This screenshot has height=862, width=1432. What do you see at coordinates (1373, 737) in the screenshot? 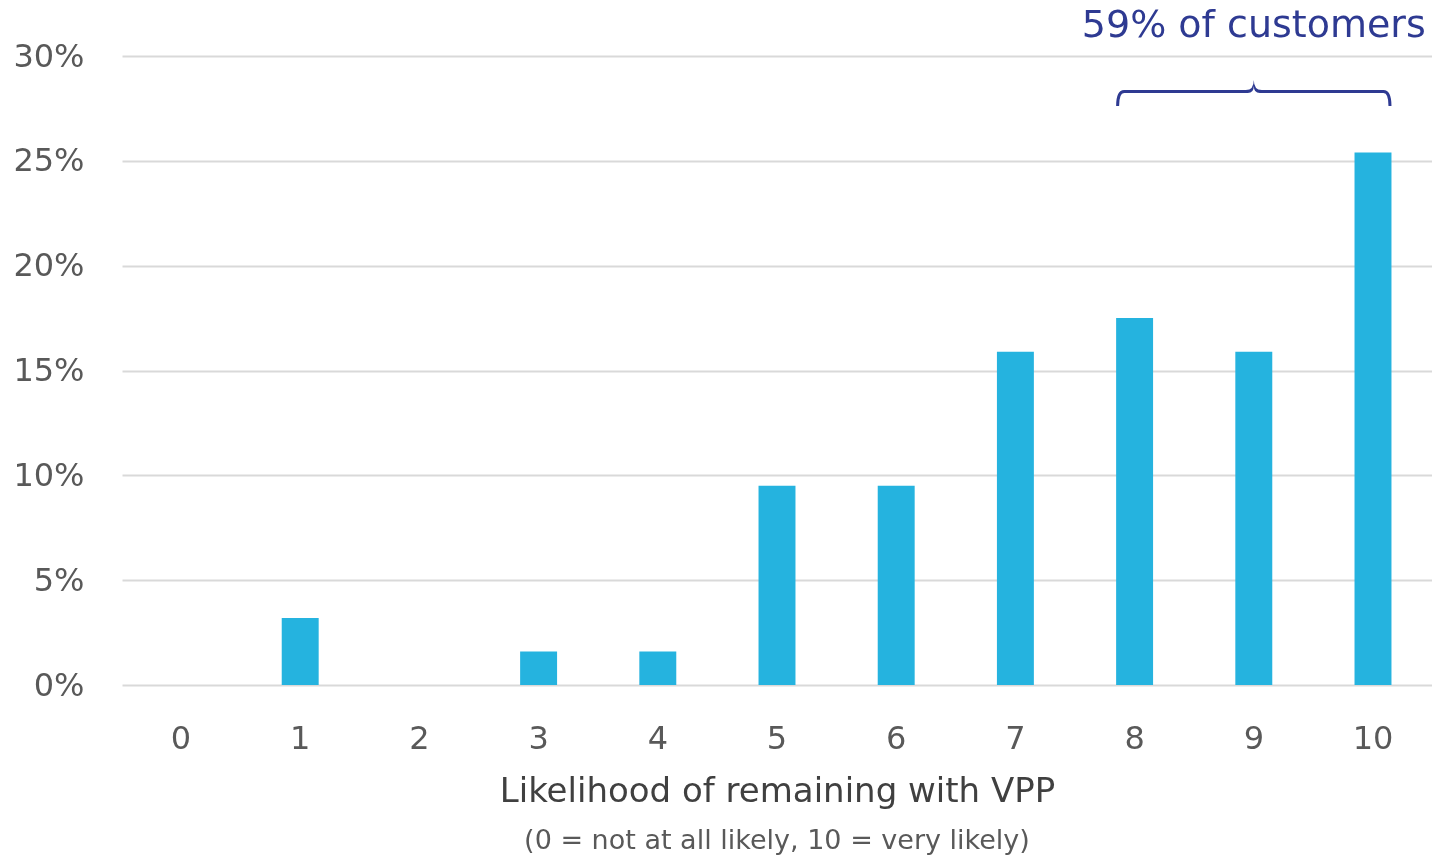
I see `x-tick-label: 10` at bounding box center [1373, 737].